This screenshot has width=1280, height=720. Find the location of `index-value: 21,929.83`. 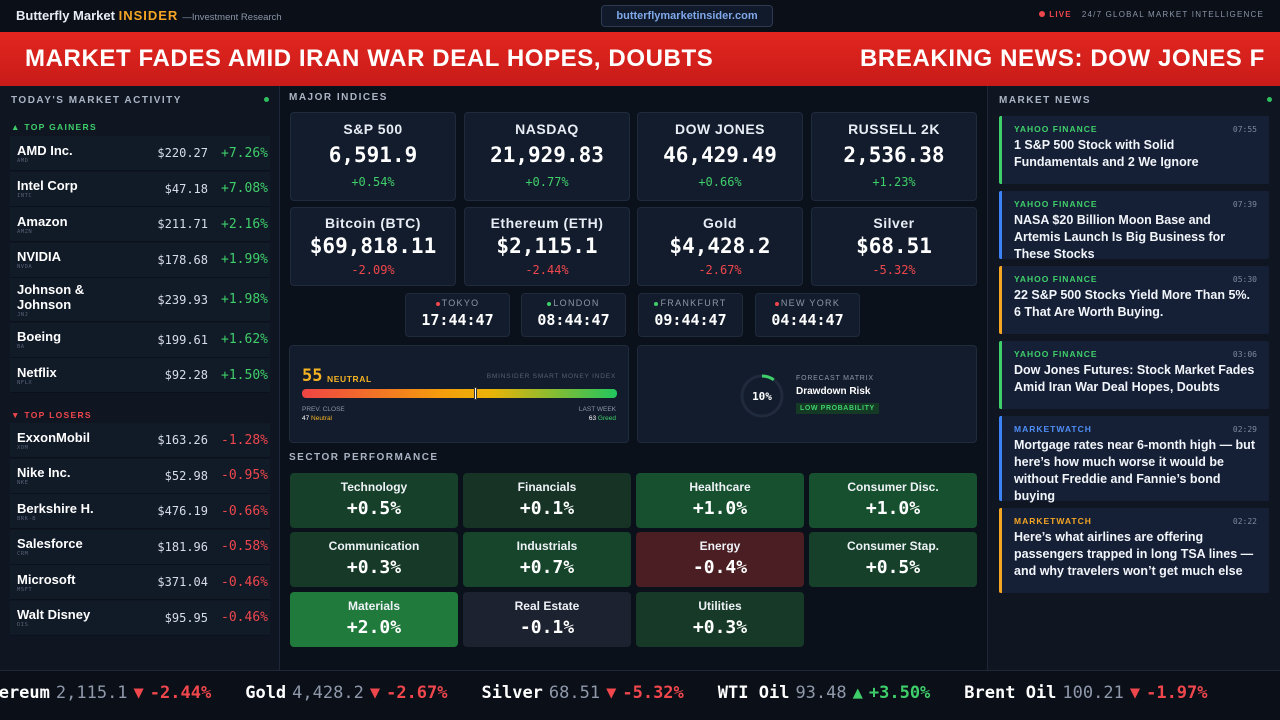

index-value: 21,929.83 is located at coordinates (547, 155).